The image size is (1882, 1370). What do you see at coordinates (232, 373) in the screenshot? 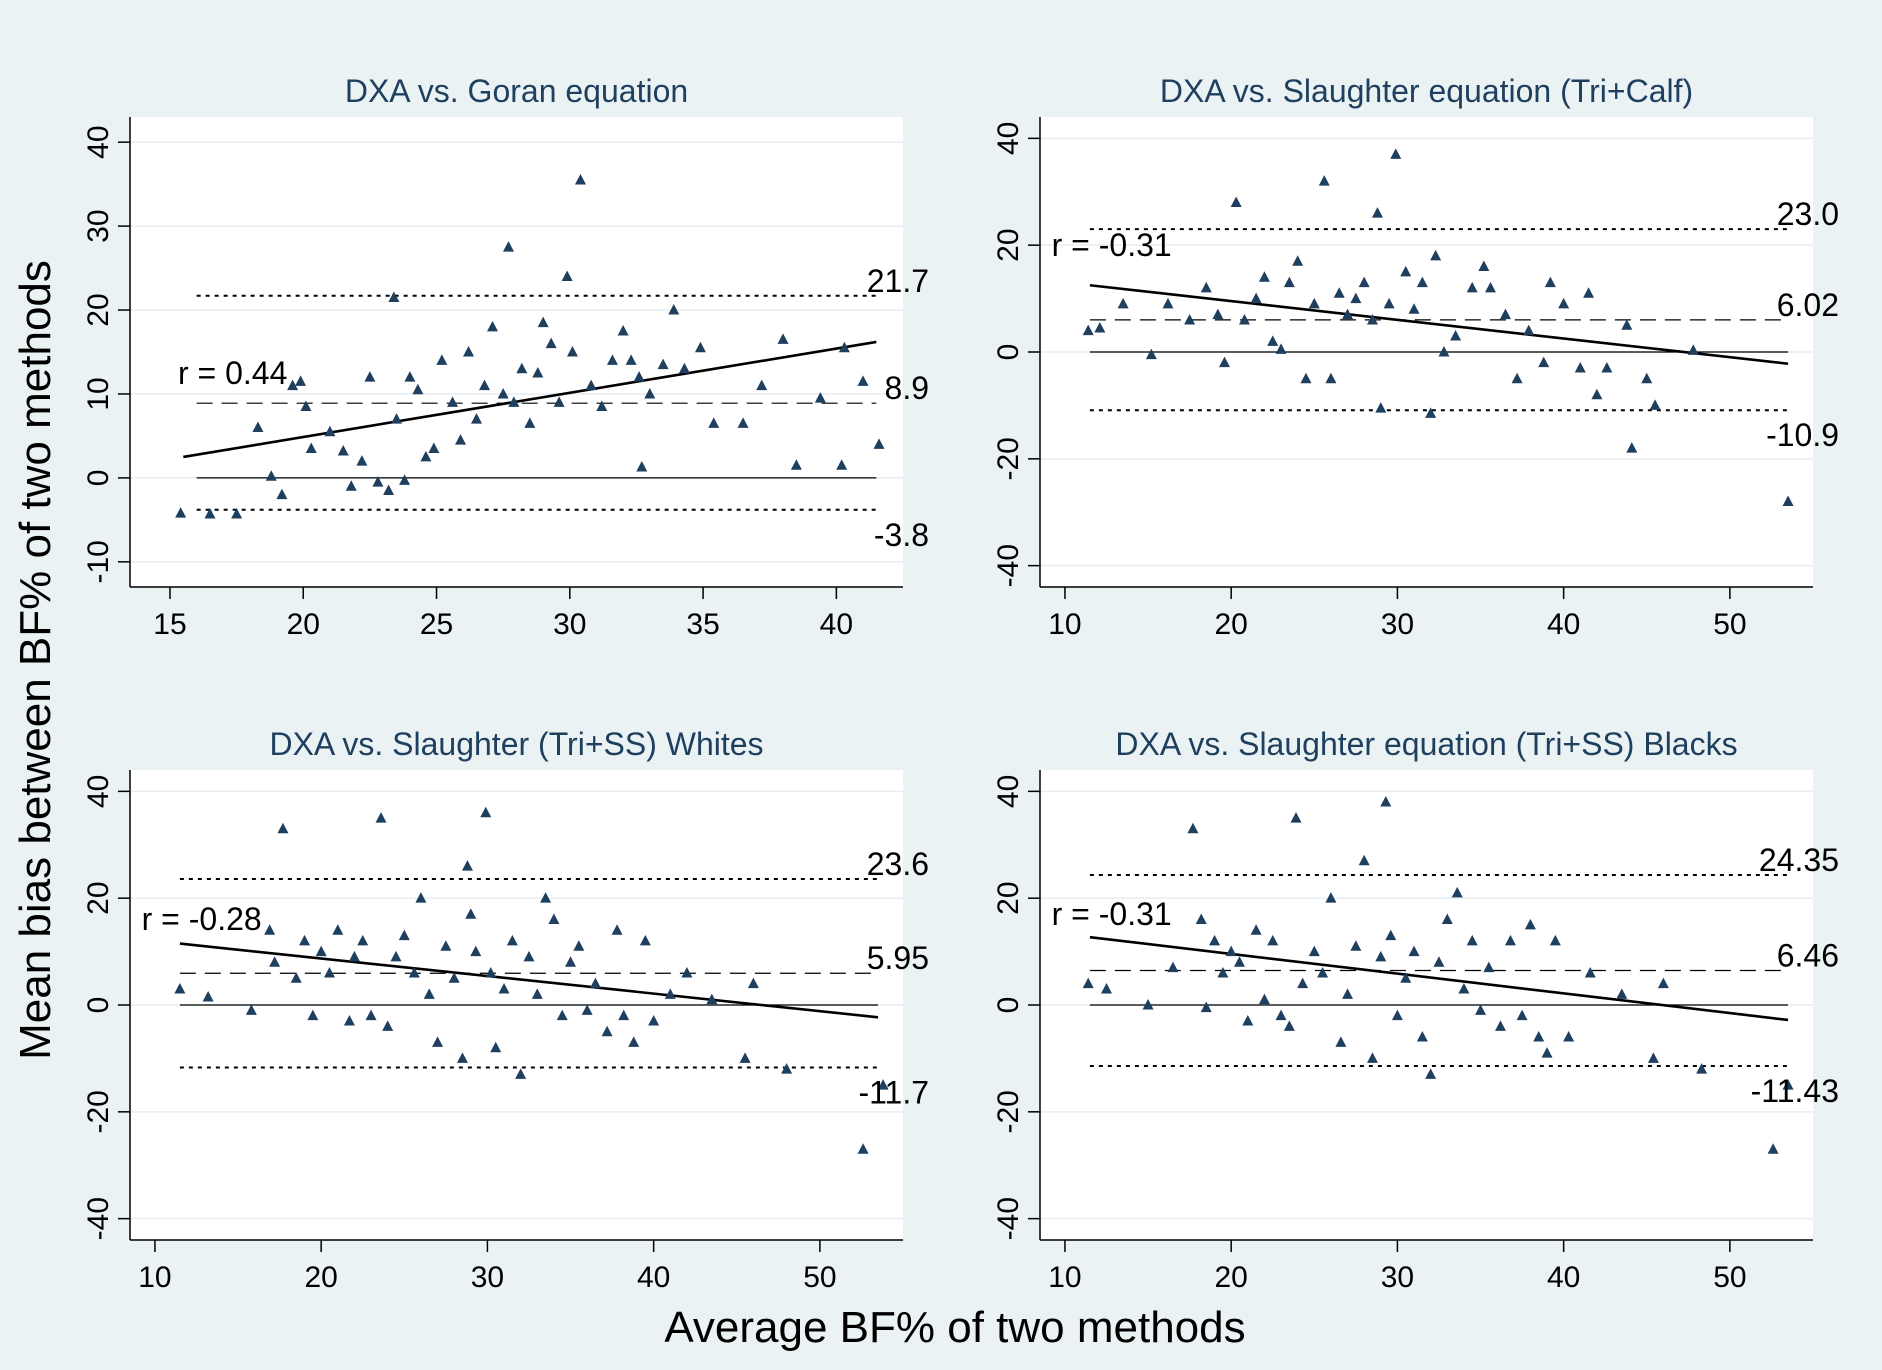
I see `correlation-label: r = 0.44` at bounding box center [232, 373].